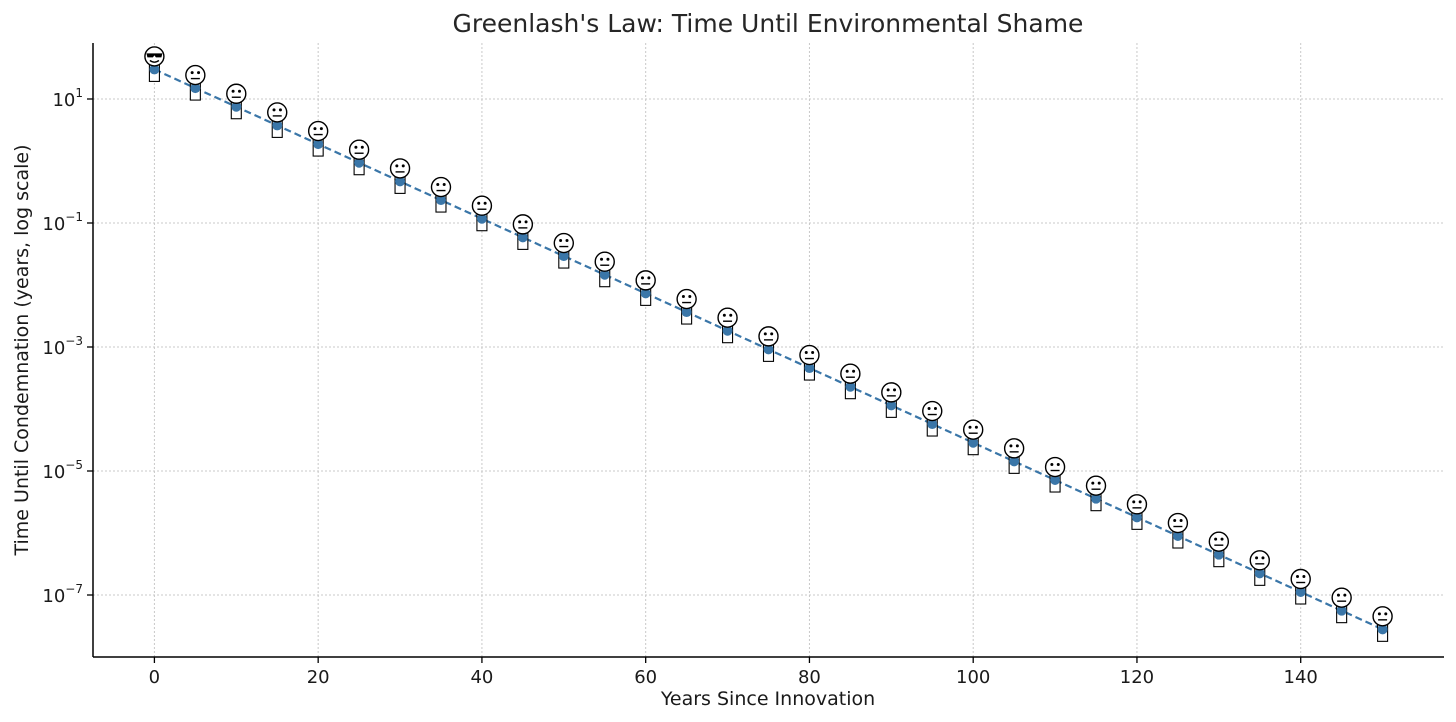 The width and height of the screenshot is (1456, 722). I want to click on x-tick-label: 60, so click(645, 677).